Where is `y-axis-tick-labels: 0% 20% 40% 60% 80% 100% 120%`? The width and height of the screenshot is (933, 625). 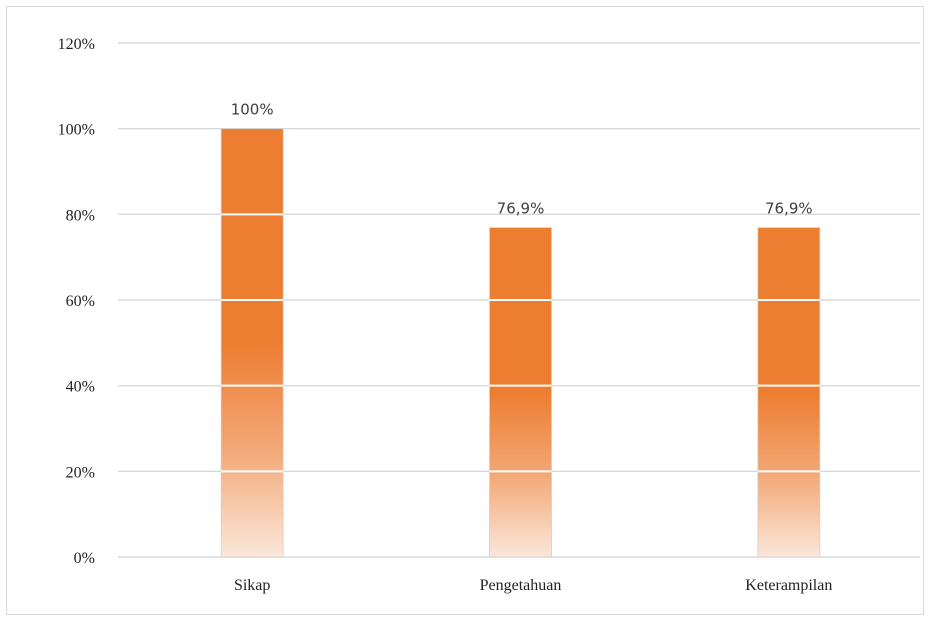
y-axis-tick-labels: 0% 20% 40% 60% 80% 100% 120% is located at coordinates (76, 301).